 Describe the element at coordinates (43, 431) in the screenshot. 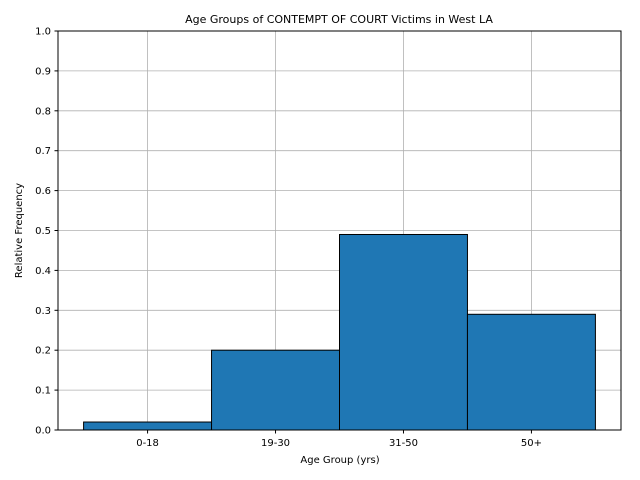

I see `y-tick-label: 0.0` at that location.